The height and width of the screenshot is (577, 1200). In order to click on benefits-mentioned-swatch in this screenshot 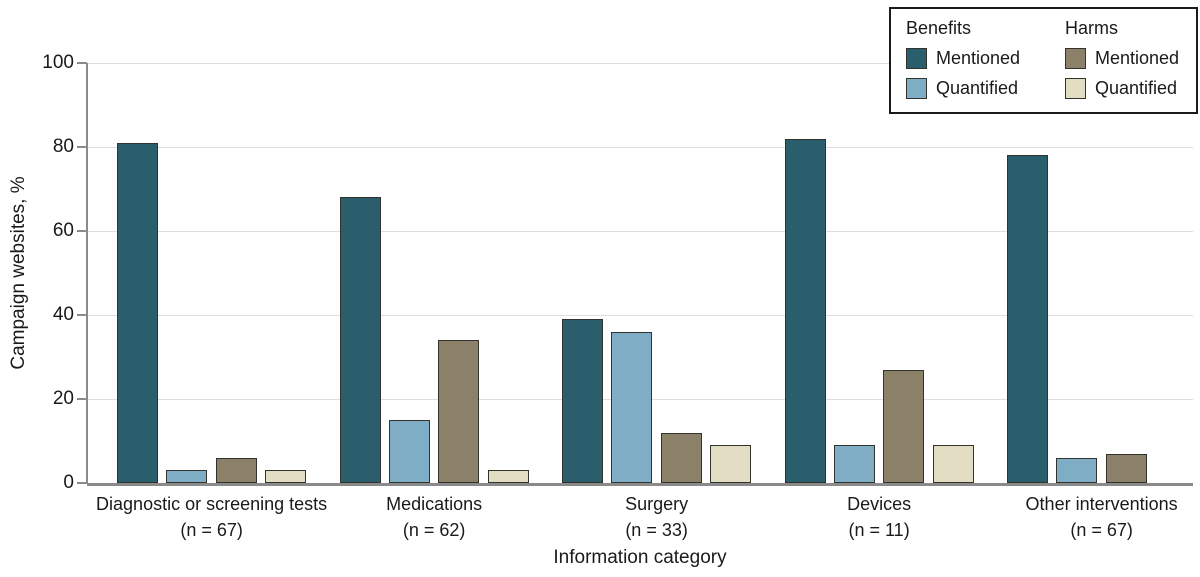, I will do `click(916, 58)`.